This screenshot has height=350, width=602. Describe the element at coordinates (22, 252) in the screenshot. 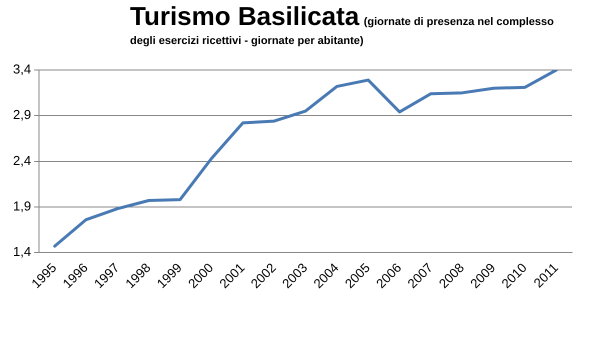

I see `y-tick-label: 1,4` at that location.